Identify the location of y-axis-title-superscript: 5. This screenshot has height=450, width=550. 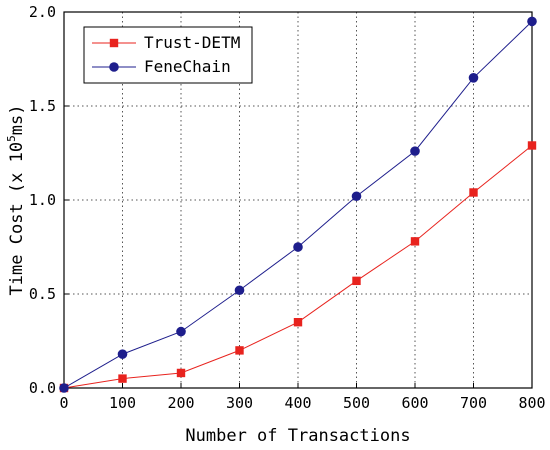
(11, 138).